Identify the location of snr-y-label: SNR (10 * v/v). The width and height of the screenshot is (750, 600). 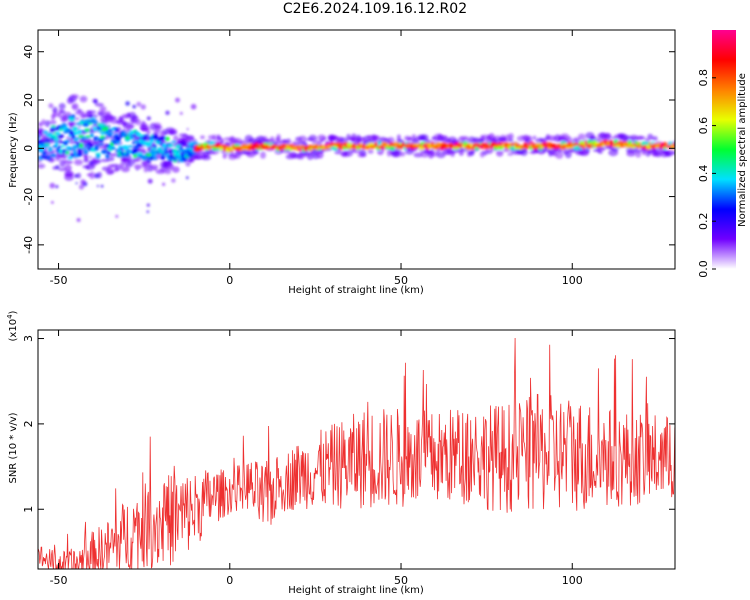
(13, 447).